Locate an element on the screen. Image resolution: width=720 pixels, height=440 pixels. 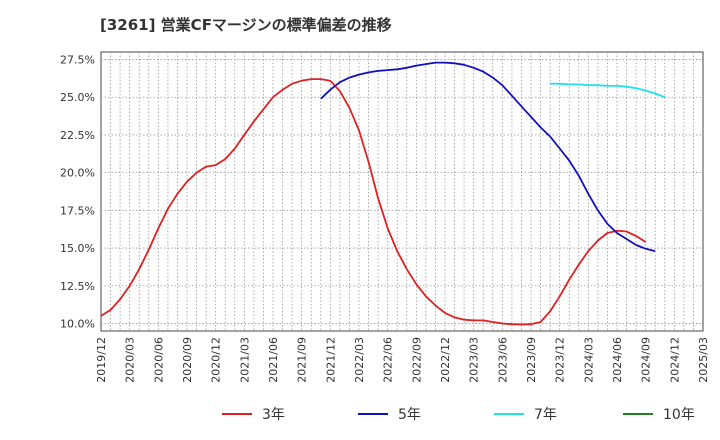
legend-label-4: 10年 is located at coordinates (679, 415).